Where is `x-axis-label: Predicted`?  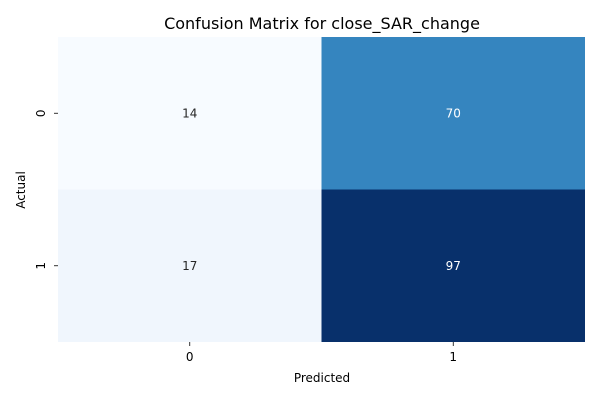 x-axis-label: Predicted is located at coordinates (322, 378).